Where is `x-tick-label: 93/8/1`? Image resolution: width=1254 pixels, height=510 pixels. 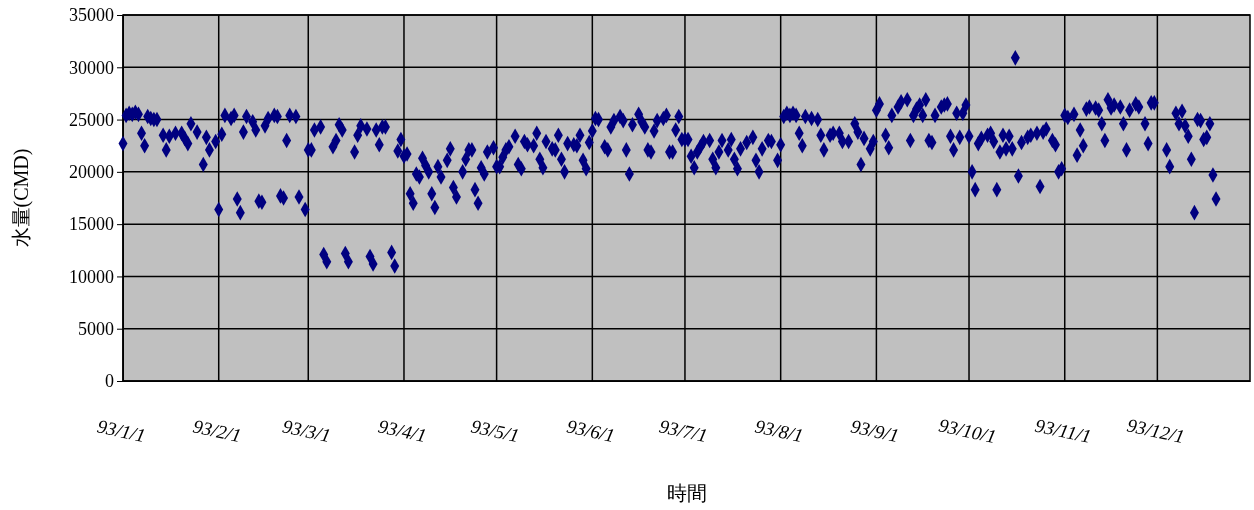
x-tick-label: 93/8/1 is located at coordinates (779, 431).